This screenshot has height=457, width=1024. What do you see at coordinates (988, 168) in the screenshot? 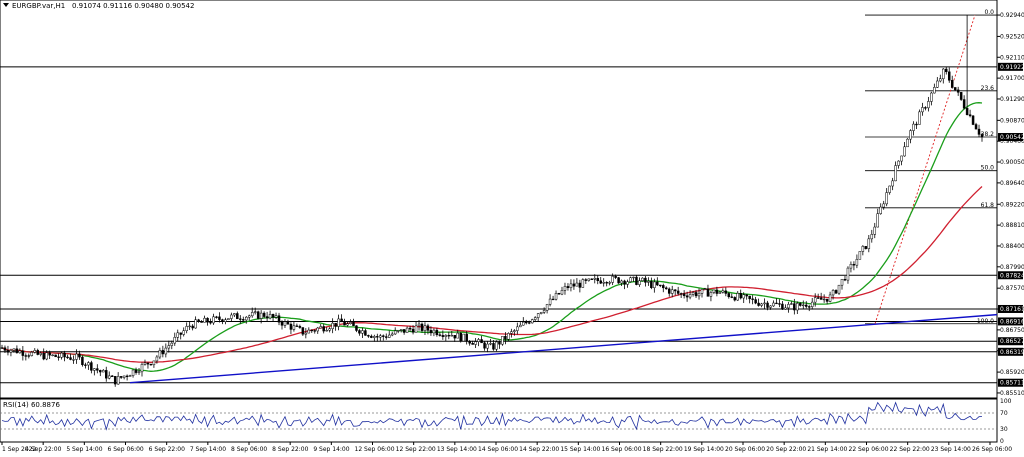
I see `fibo-level-label: 50.0` at bounding box center [988, 168].